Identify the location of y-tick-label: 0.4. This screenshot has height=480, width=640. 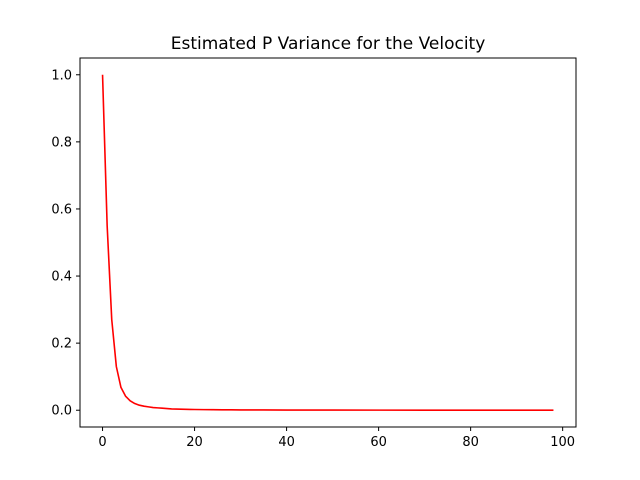
(61, 277).